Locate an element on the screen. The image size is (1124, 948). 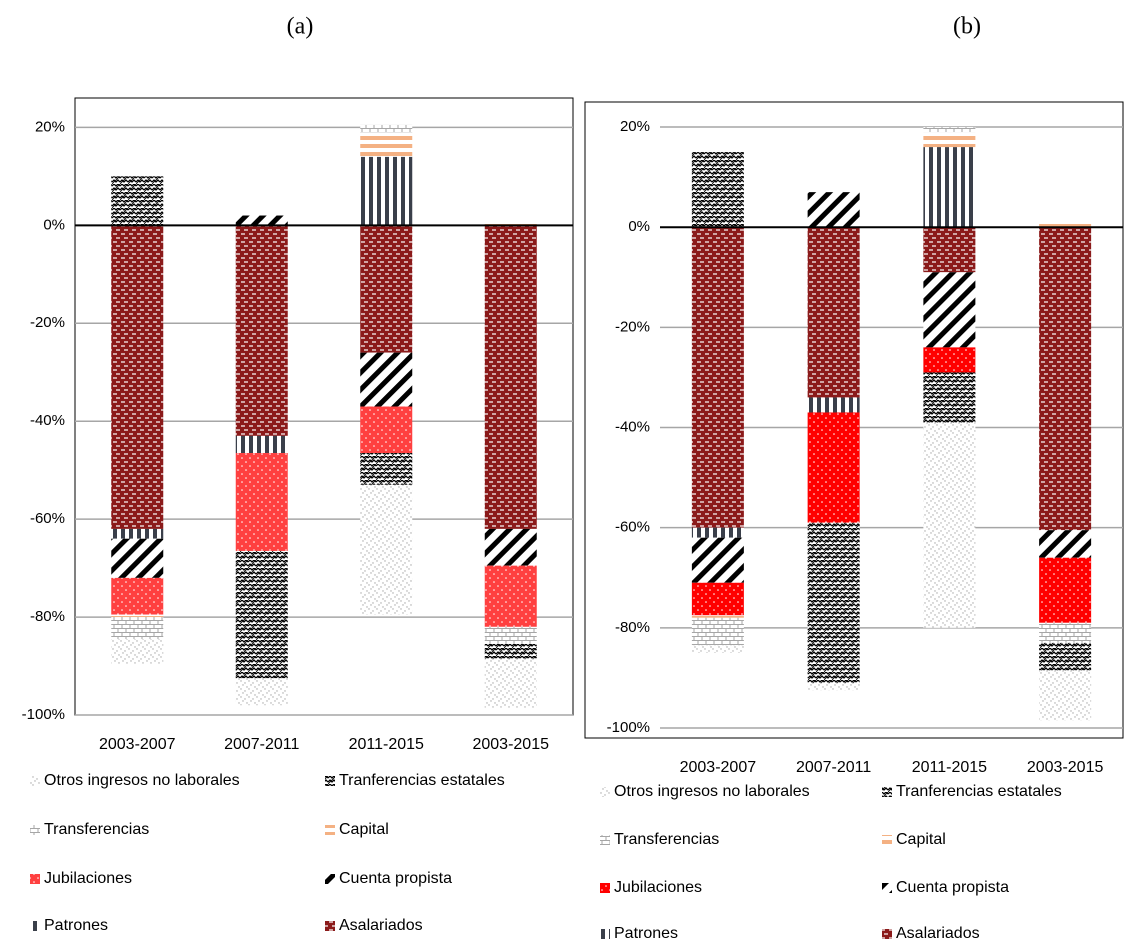
panel-subtitle: (b) is located at coordinates (967, 27).